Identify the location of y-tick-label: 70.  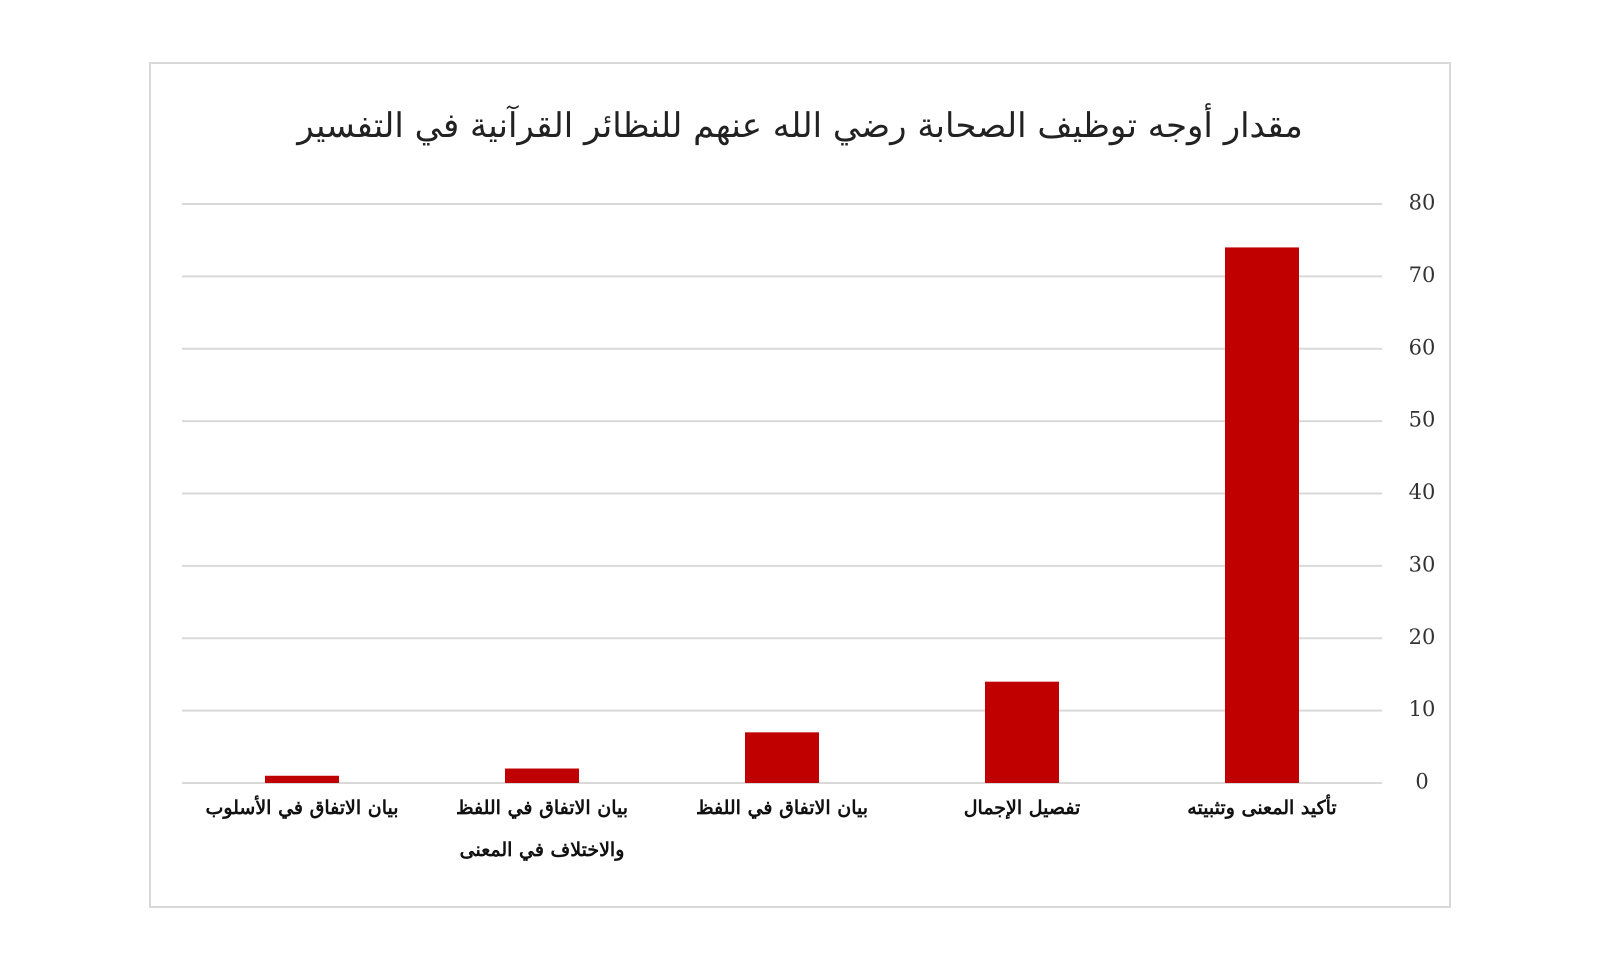
(1422, 275).